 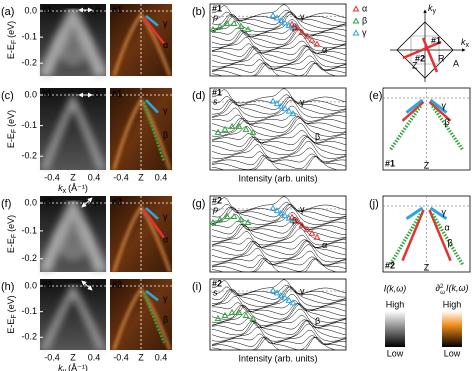 What do you see at coordinates (415, 65) in the screenshot?
I see `point-label: Z` at bounding box center [415, 65].